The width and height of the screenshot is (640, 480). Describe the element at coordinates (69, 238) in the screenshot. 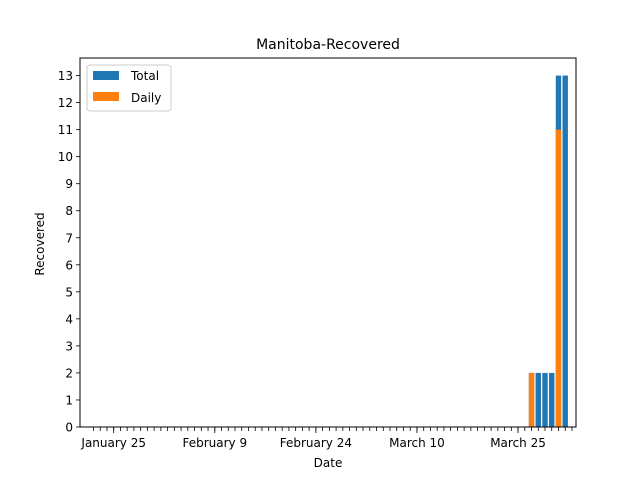

I see `y-tick-label: 7` at that location.